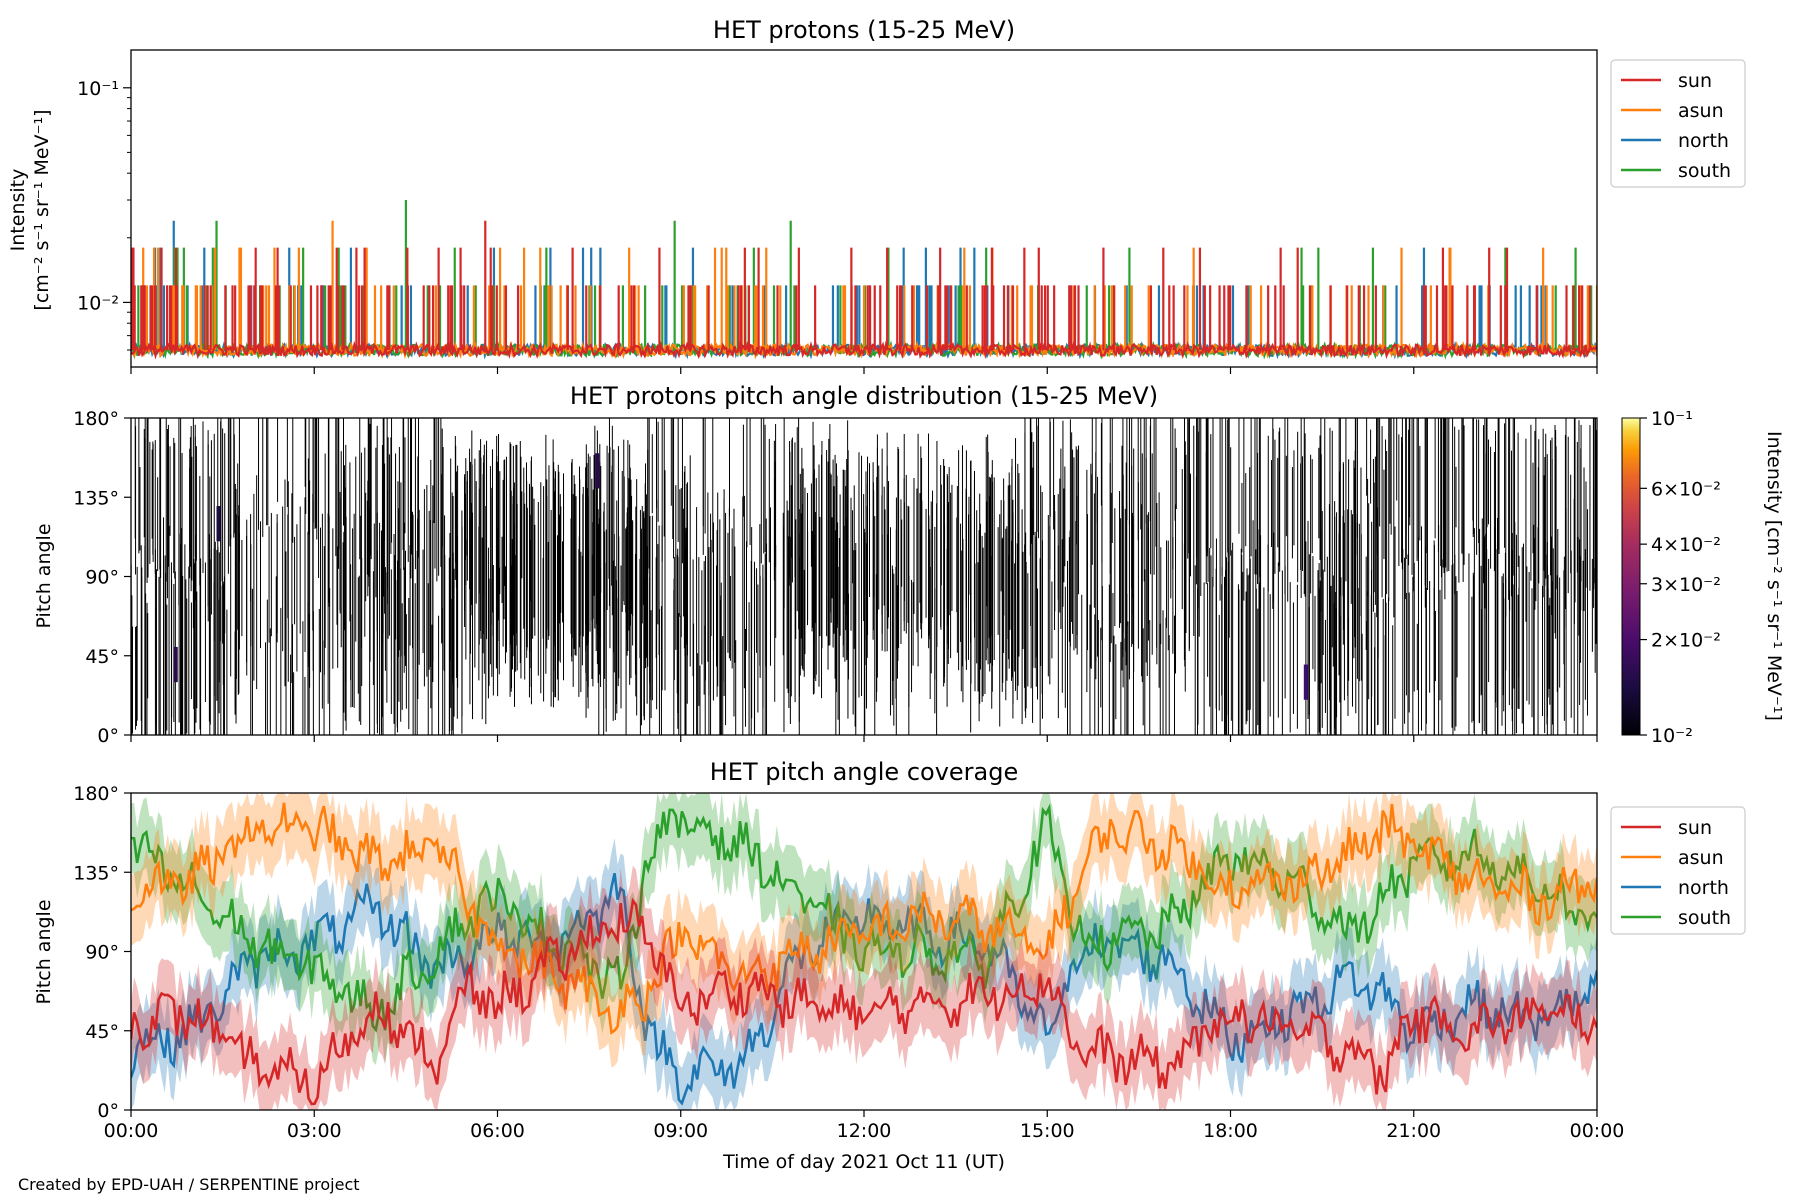 This screenshot has width=1800, height=1200. What do you see at coordinates (314, 1131) in the screenshot?
I see `x-tick-label: 03:00` at bounding box center [314, 1131].